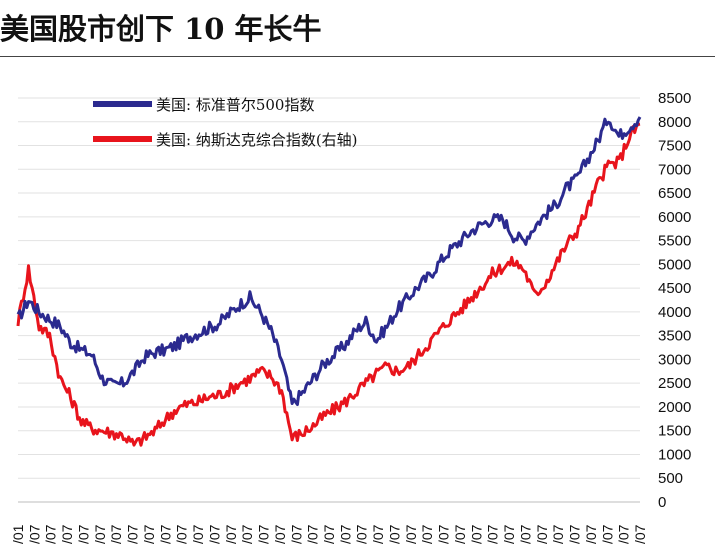  I want to click on y-tick-label: 500, so click(670, 478).